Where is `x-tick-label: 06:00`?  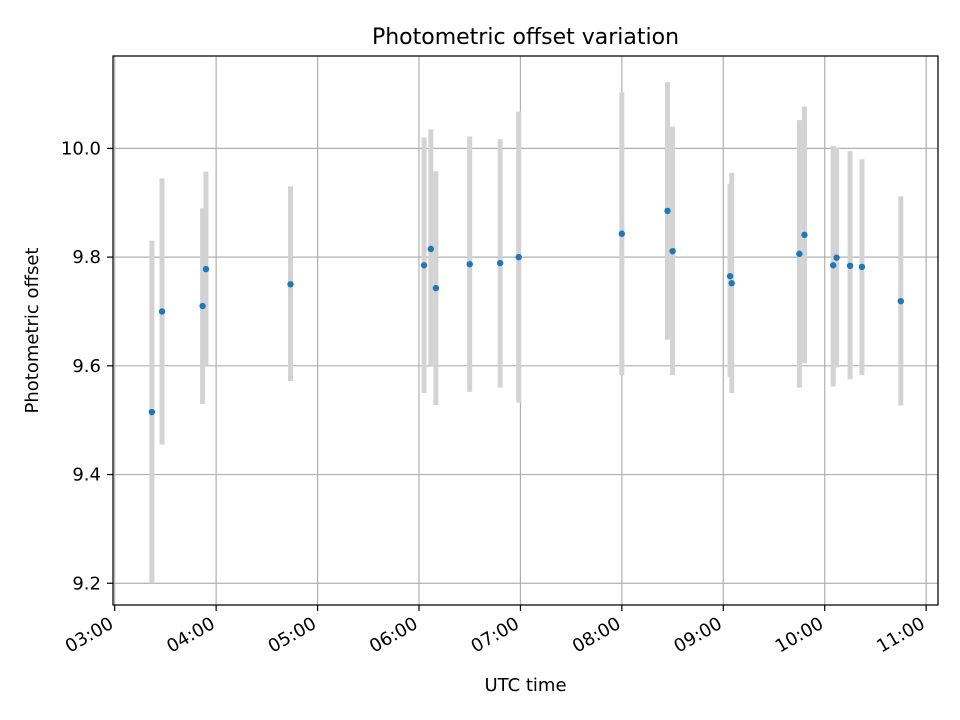
x-tick-label: 06:00 is located at coordinates (393, 635).